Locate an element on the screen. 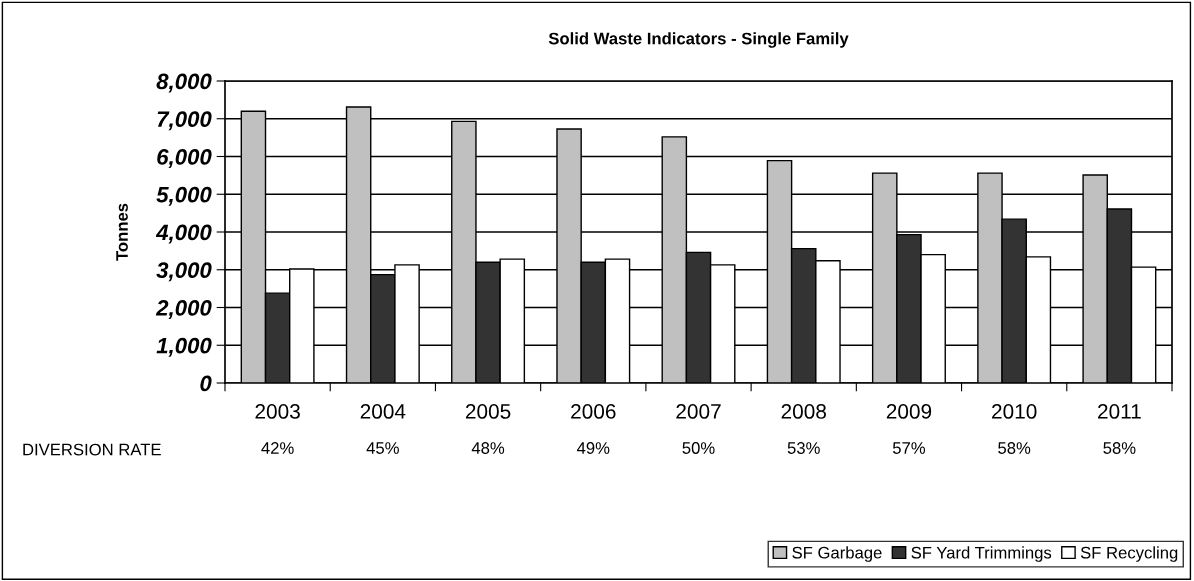  x-tick-label: 2005 is located at coordinates (488, 411).